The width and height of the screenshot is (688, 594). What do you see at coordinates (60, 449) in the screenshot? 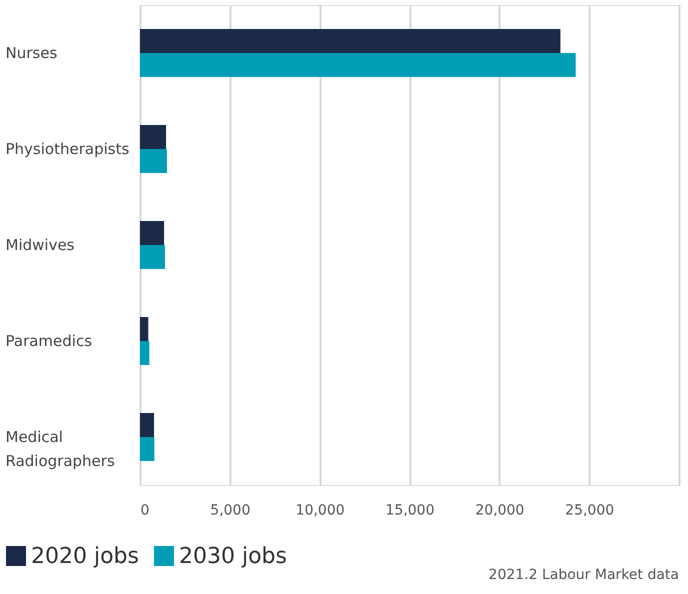
I see `y-tick-label: Medical Radiographers` at bounding box center [60, 449].